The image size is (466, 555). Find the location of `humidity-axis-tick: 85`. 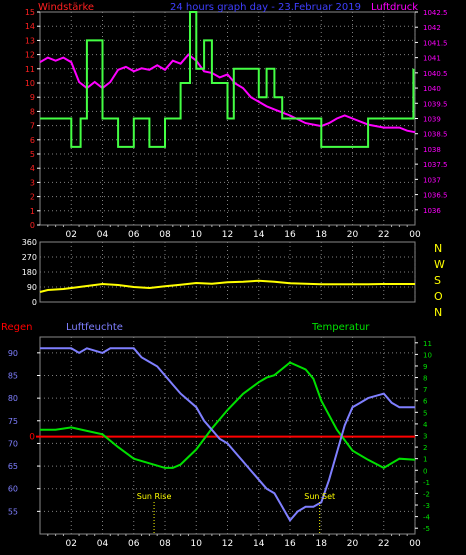

humidity-axis-tick: 85 is located at coordinates (13, 375).